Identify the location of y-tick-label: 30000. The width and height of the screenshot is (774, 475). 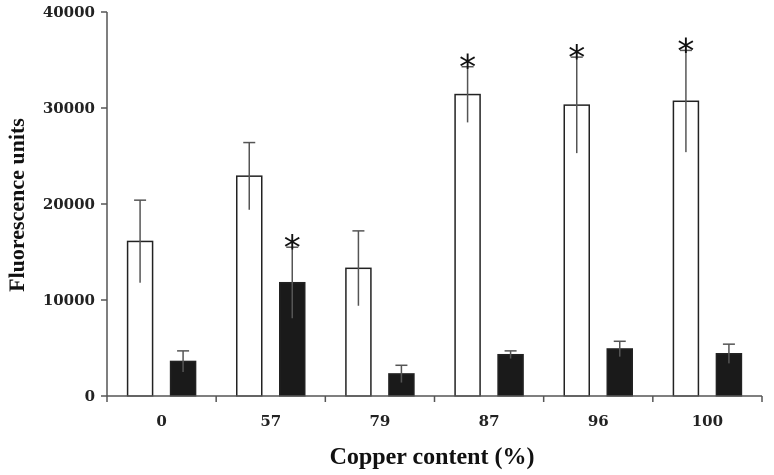
(69, 108).